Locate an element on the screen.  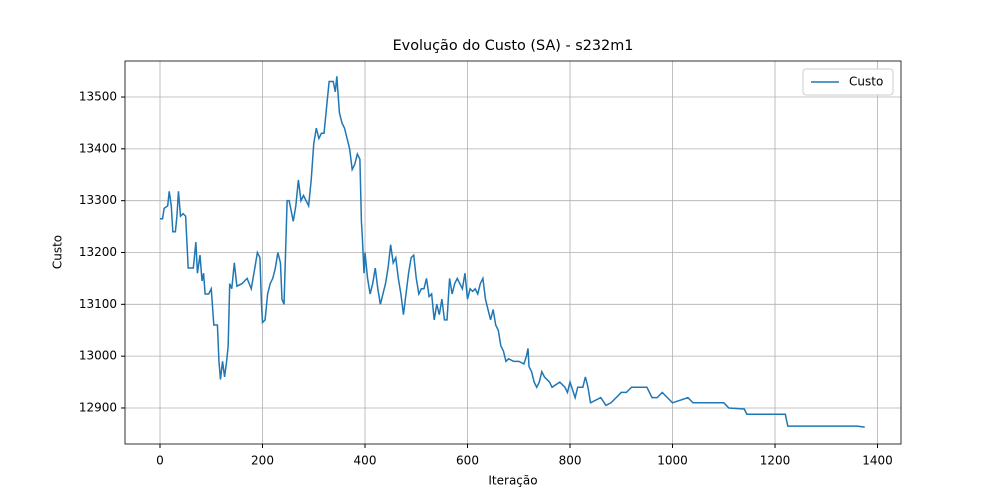
x-tick-label: 1400 is located at coordinates (877, 461).